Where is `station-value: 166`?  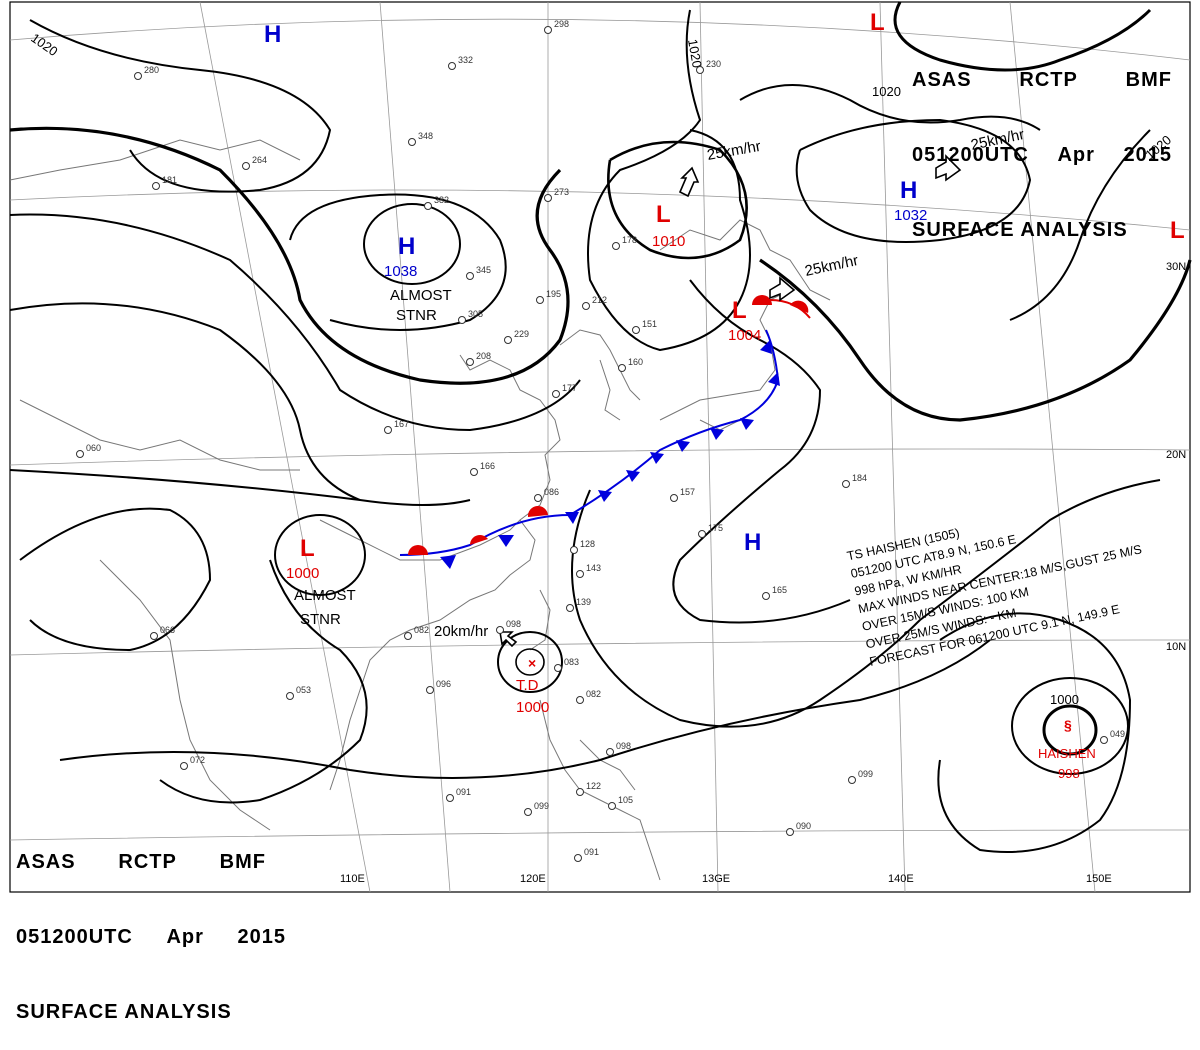 station-value: 166 is located at coordinates (487, 466).